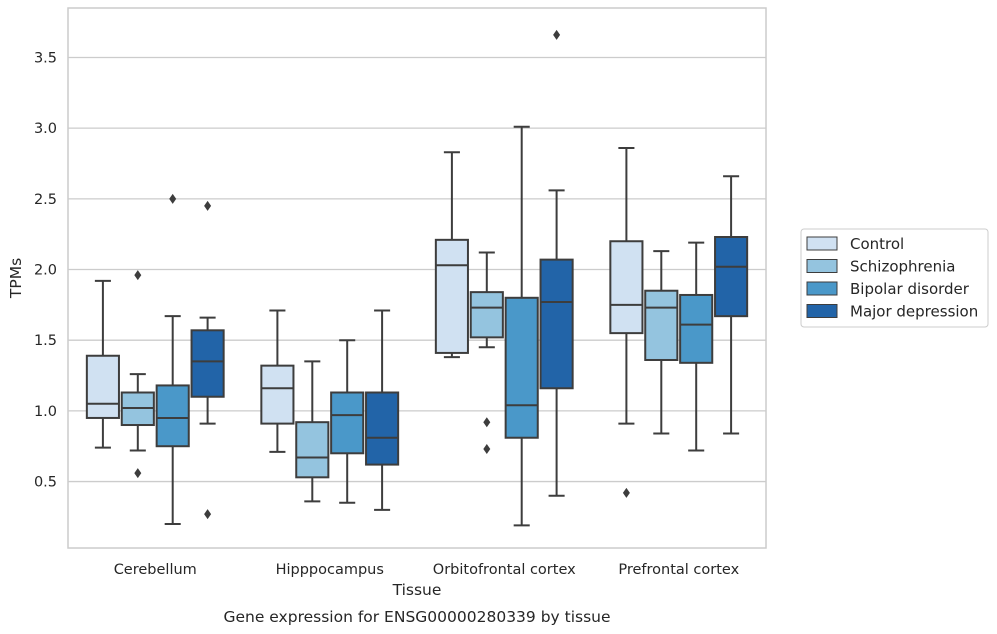 The image size is (997, 634). Describe the element at coordinates (45, 58) in the screenshot. I see `y-tick-label: 3.5` at that location.